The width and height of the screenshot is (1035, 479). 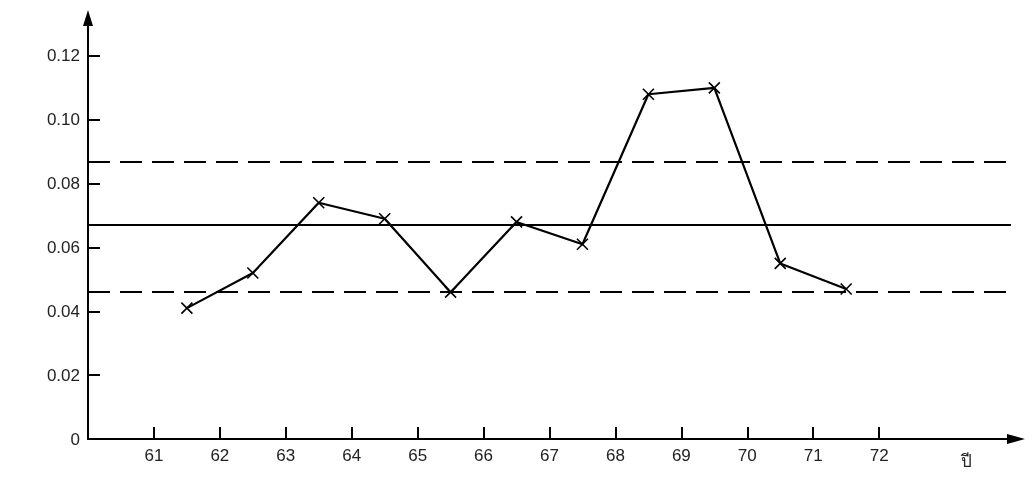 What do you see at coordinates (75, 439) in the screenshot?
I see `y-tick-label: 0` at bounding box center [75, 439].